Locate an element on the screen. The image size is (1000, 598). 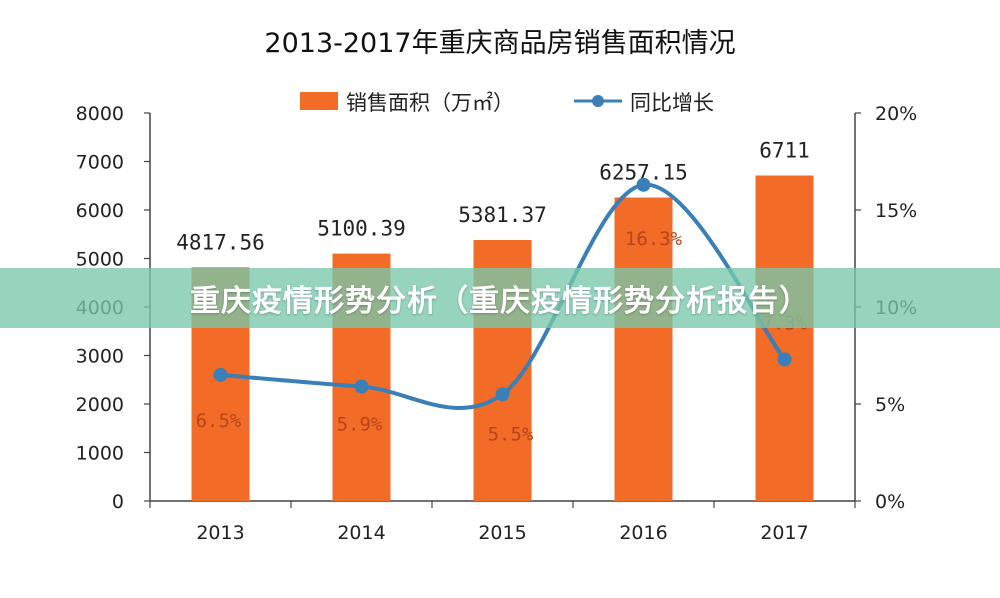
growth-value-label: 6.5% is located at coordinates (219, 421).